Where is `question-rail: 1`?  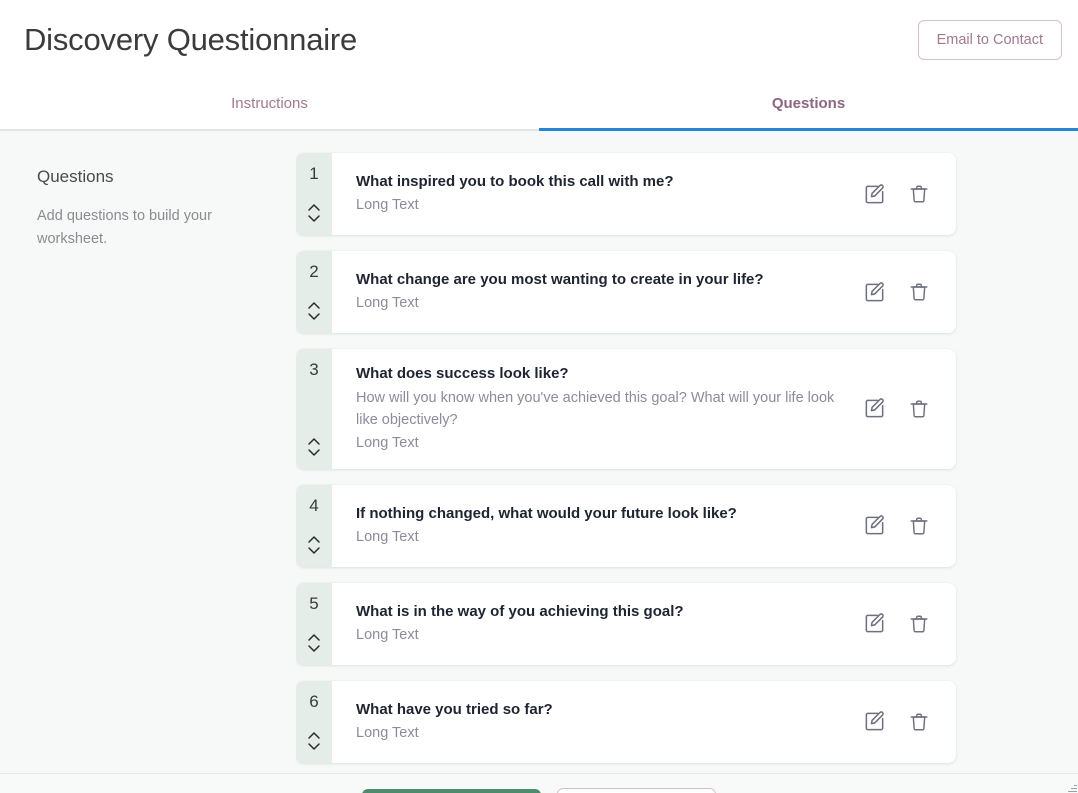
question-rail: 1 is located at coordinates (314, 194).